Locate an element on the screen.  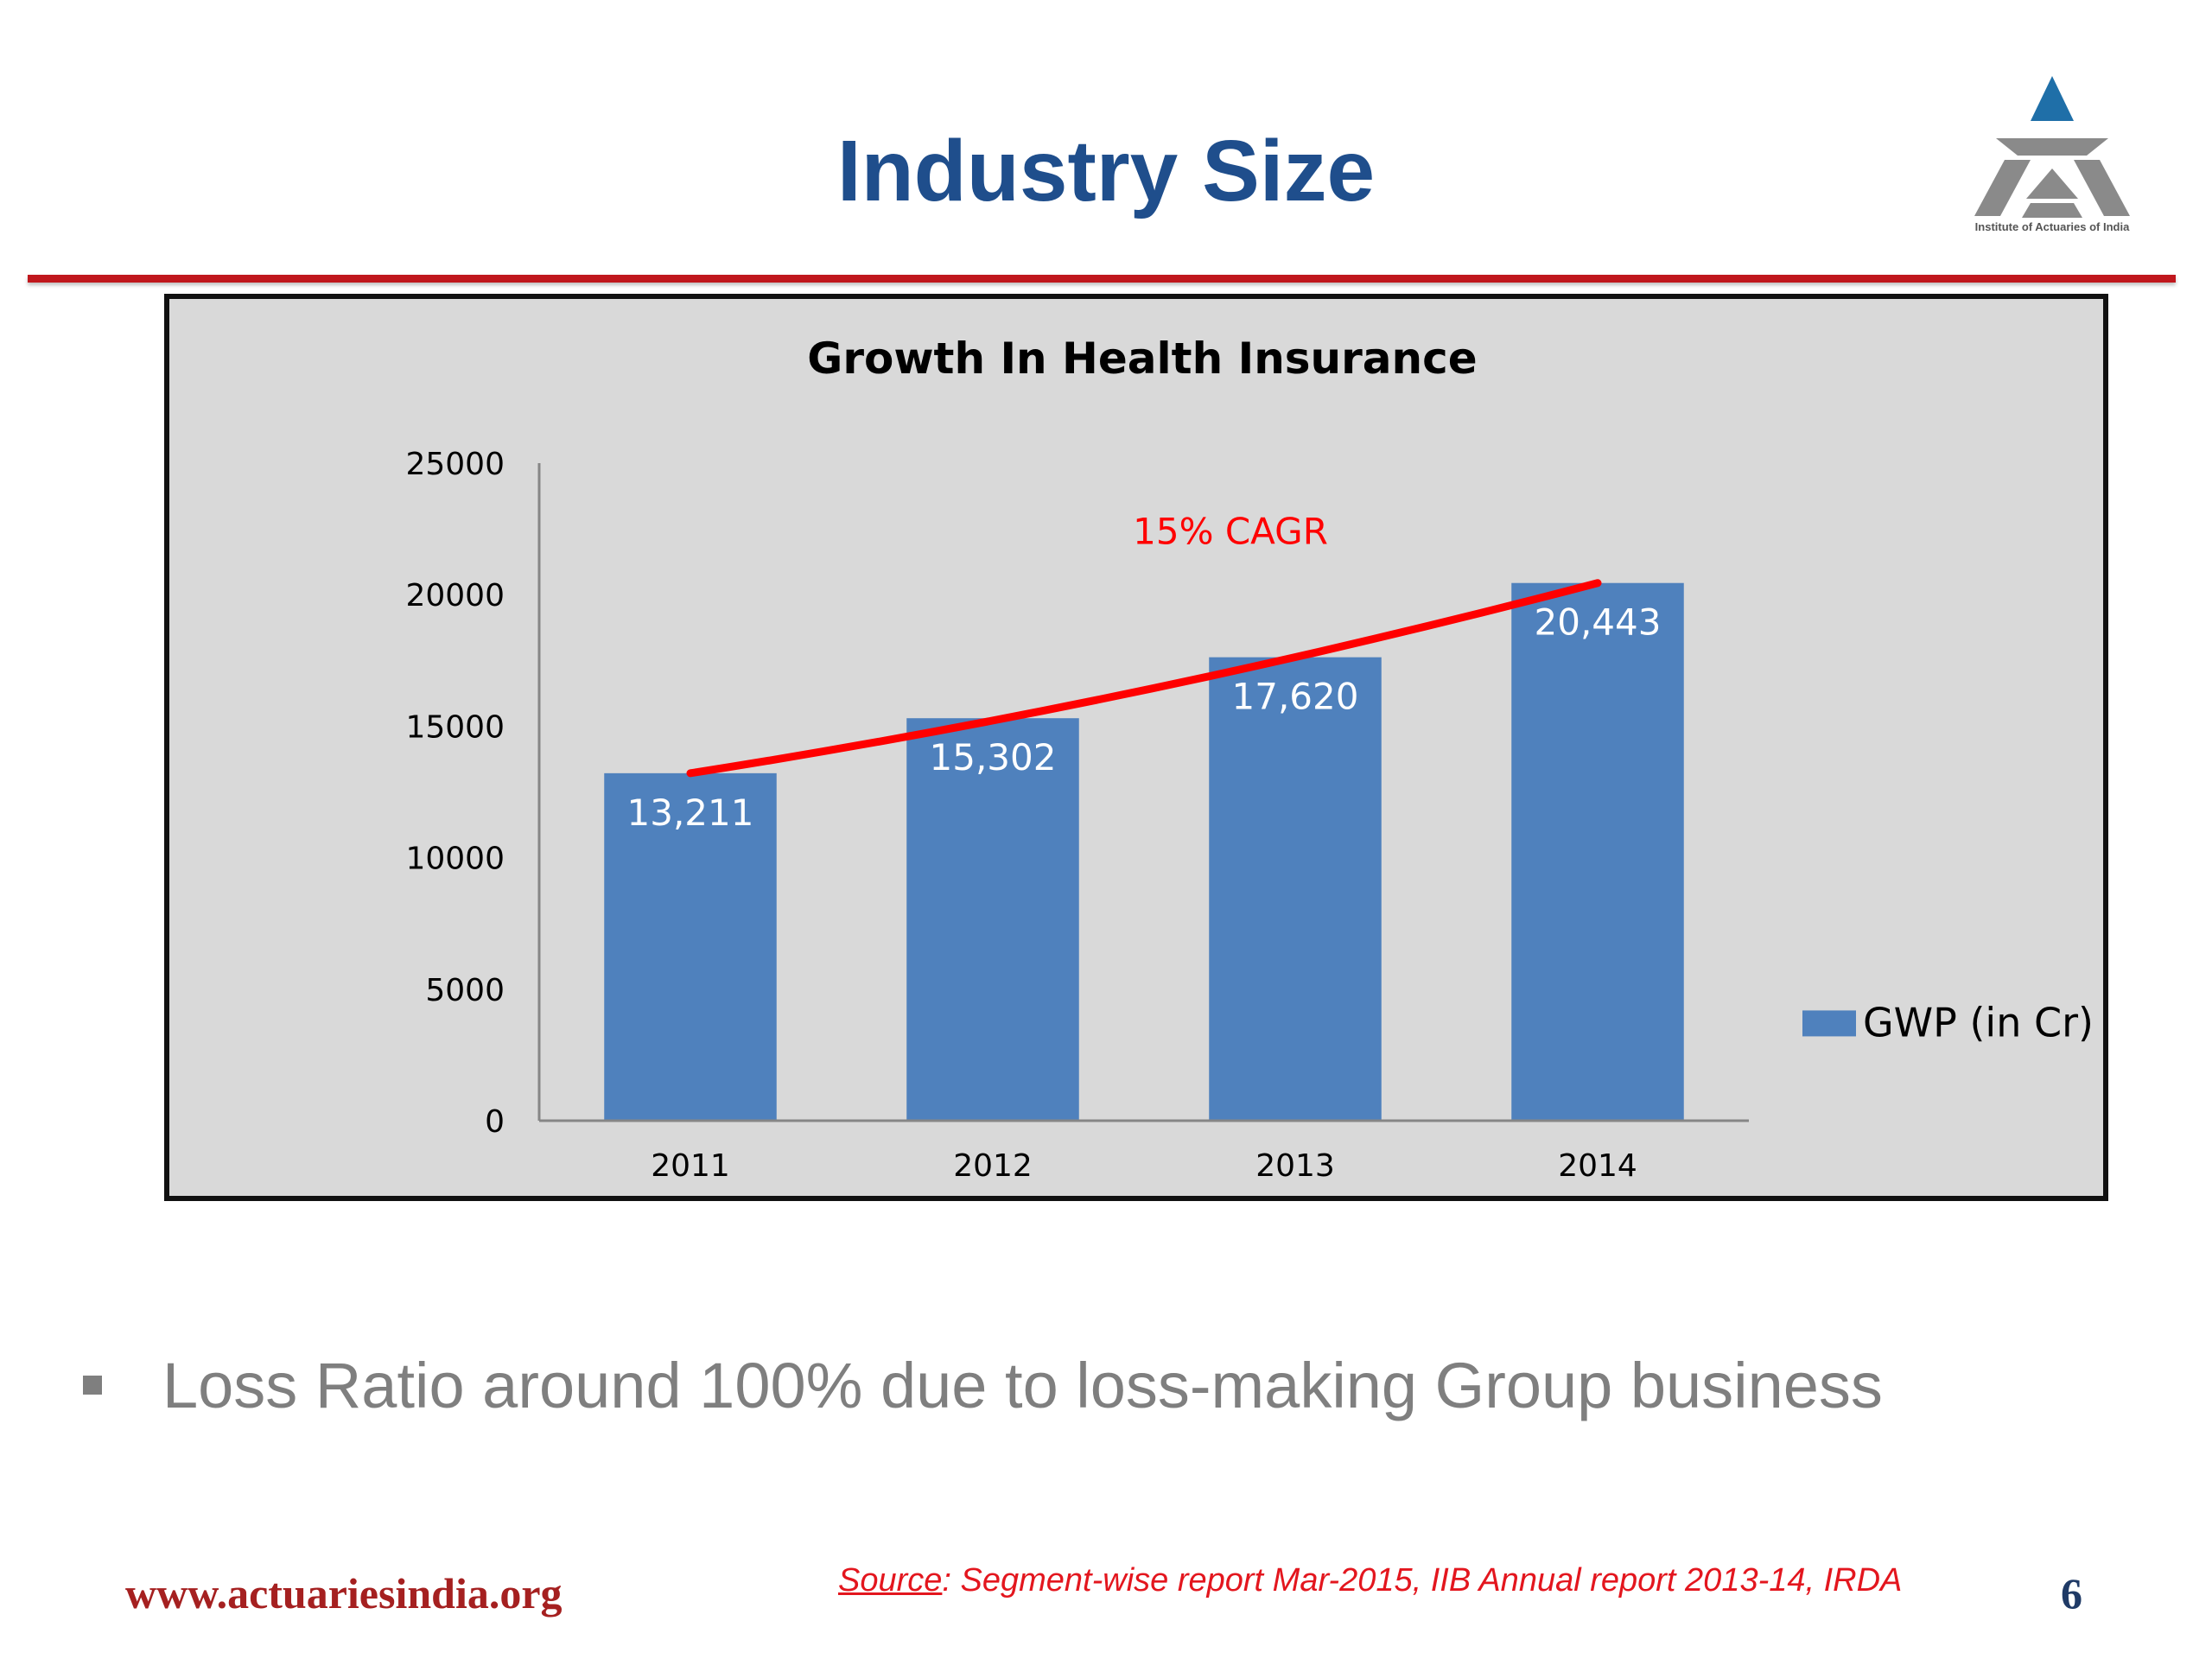
cagr-annotation: 15% CAGR is located at coordinates (1230, 532).